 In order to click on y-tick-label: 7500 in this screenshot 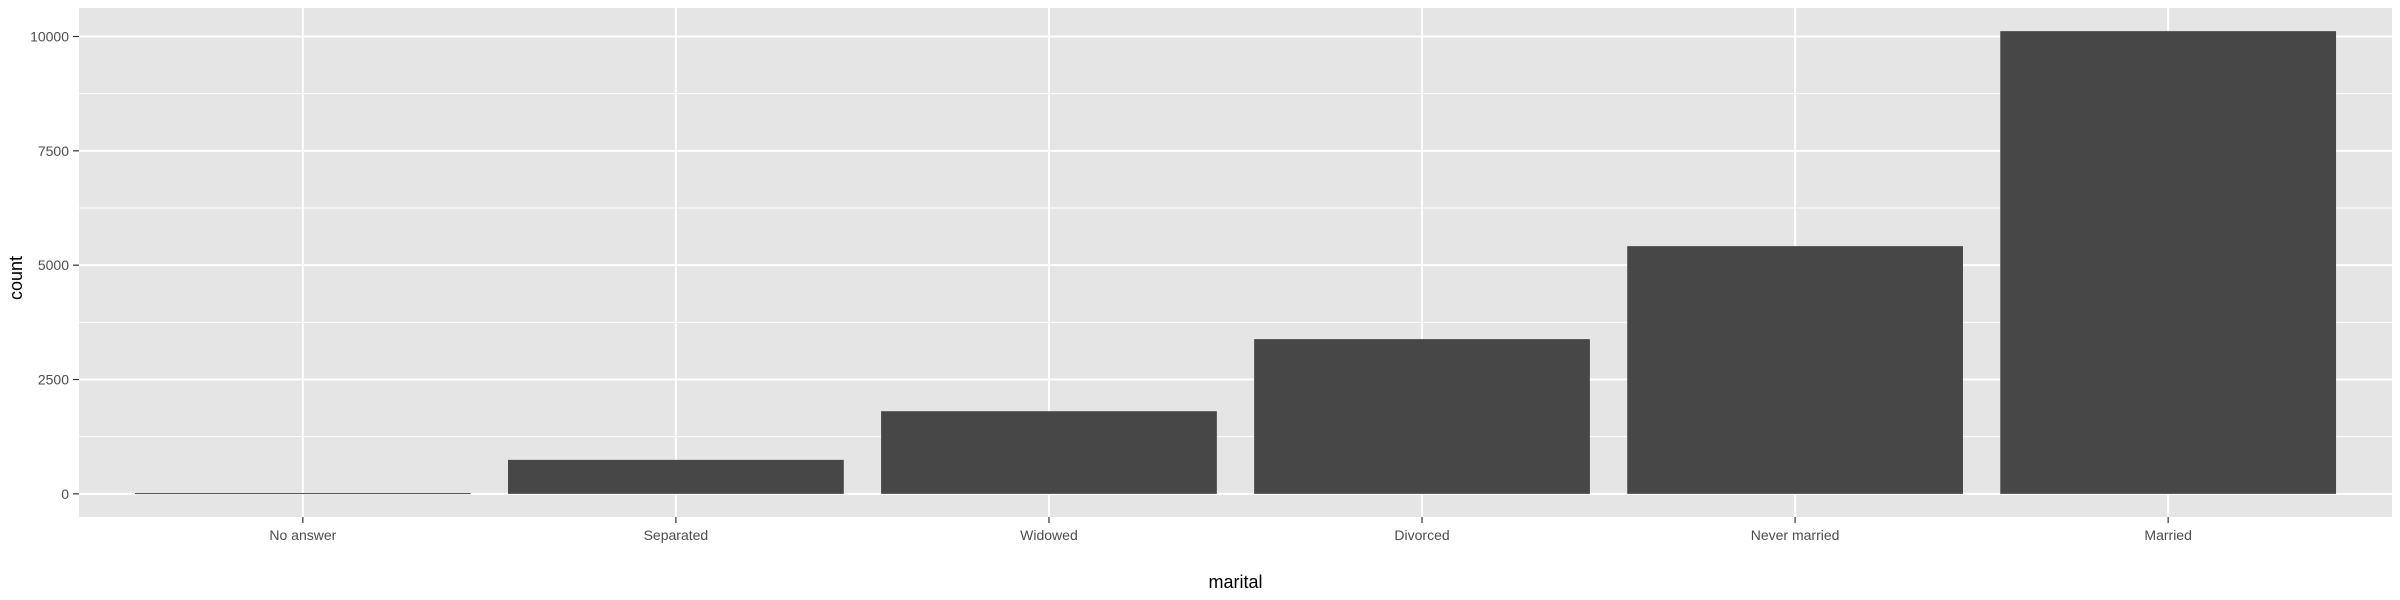, I will do `click(53, 151)`.